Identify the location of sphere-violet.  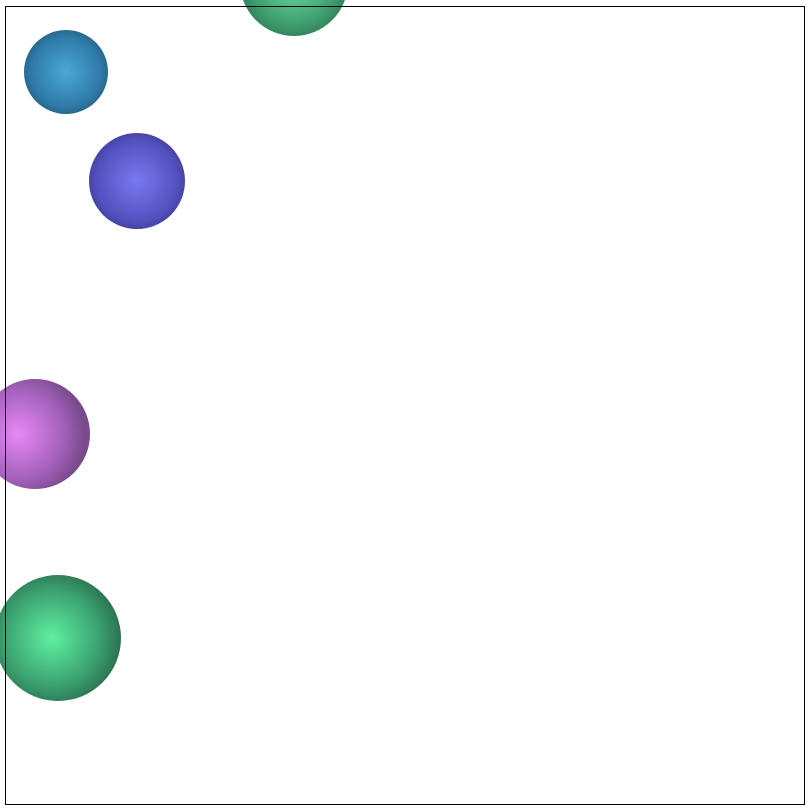
(45, 434).